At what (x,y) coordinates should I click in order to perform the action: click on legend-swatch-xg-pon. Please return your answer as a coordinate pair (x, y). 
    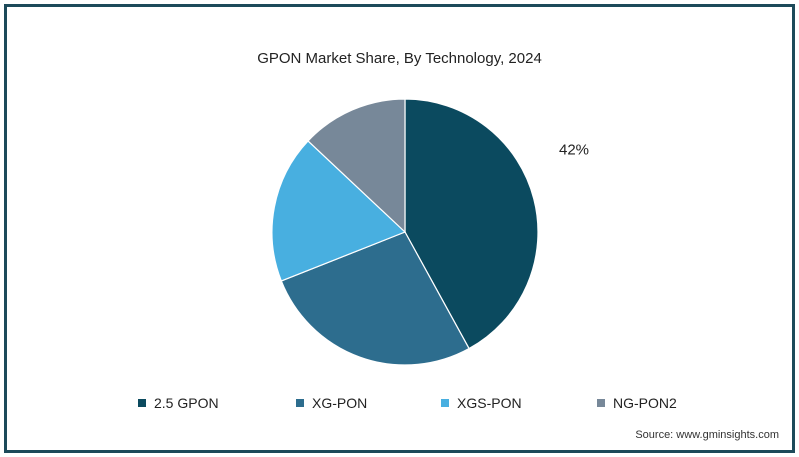
    Looking at the image, I should click on (300, 403).